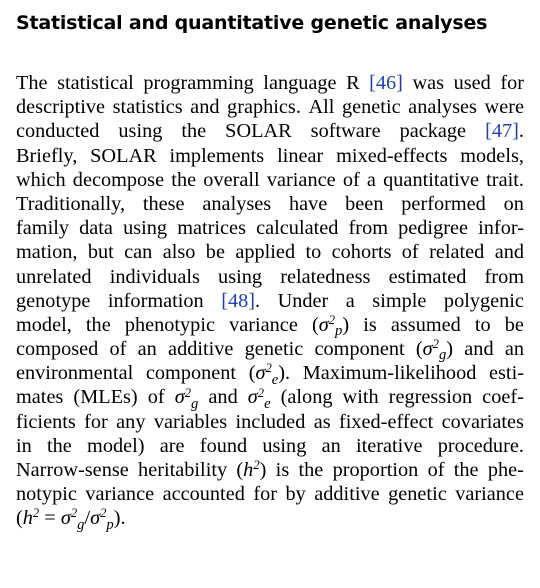  What do you see at coordinates (483, 300) in the screenshot?
I see `word: polygenic` at bounding box center [483, 300].